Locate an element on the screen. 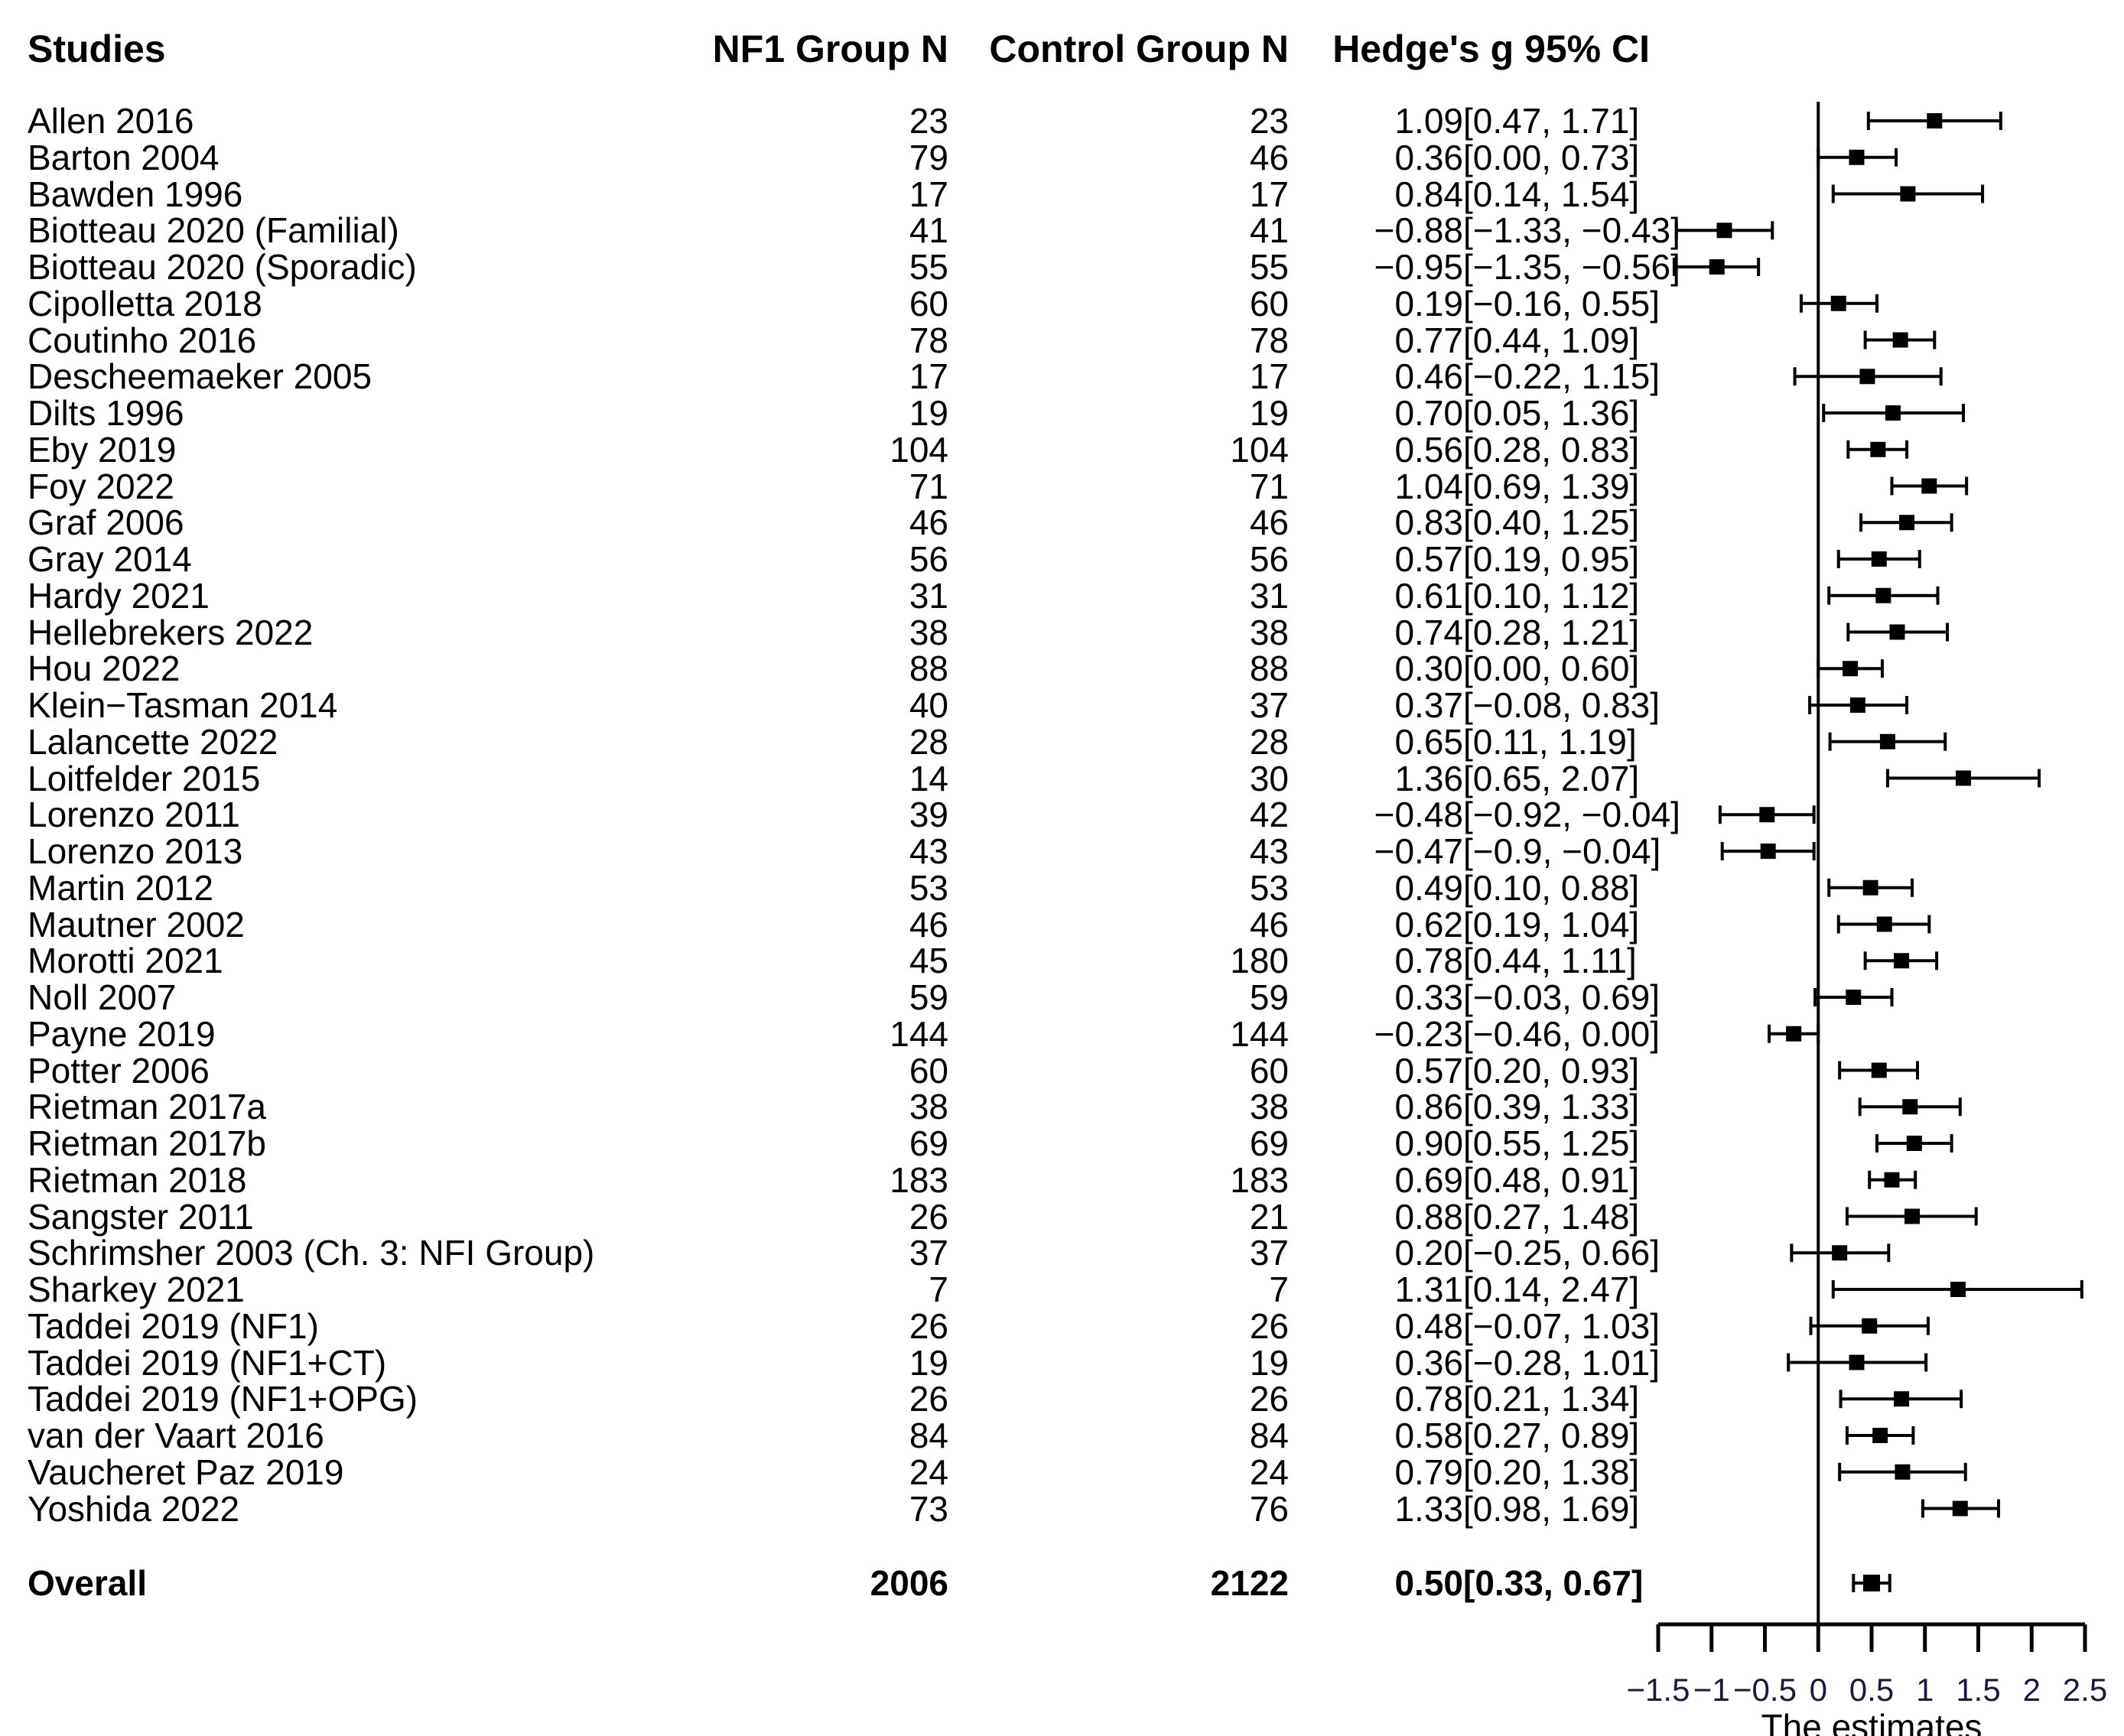  study-name: Overall is located at coordinates (88, 1583).